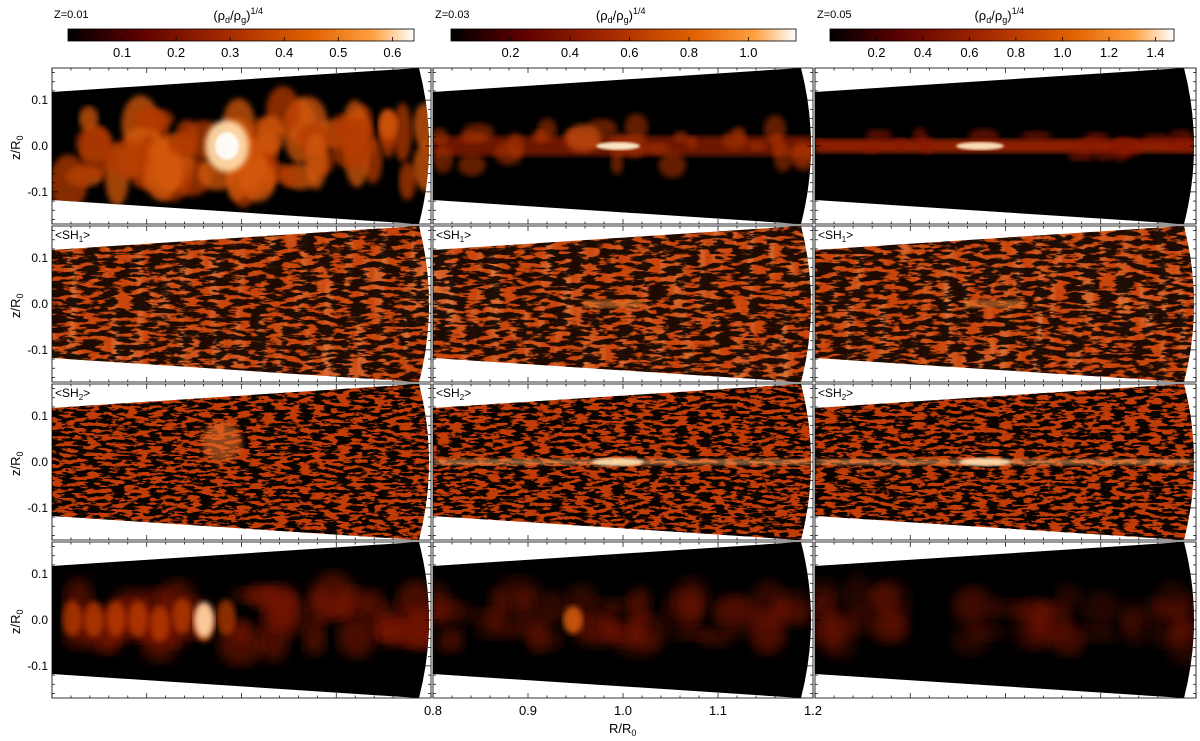 The image size is (1200, 741). Describe the element at coordinates (623, 146) in the screenshot. I see `density-panel-2: (ρd/ρg)1/4` at that location.